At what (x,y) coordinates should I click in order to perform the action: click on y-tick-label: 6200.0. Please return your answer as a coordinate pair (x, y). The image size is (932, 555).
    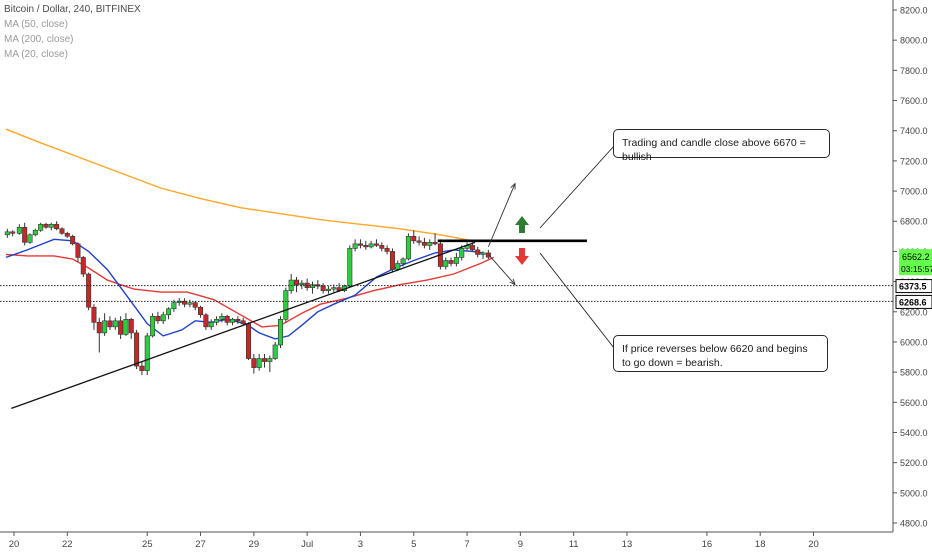
    Looking at the image, I should click on (914, 312).